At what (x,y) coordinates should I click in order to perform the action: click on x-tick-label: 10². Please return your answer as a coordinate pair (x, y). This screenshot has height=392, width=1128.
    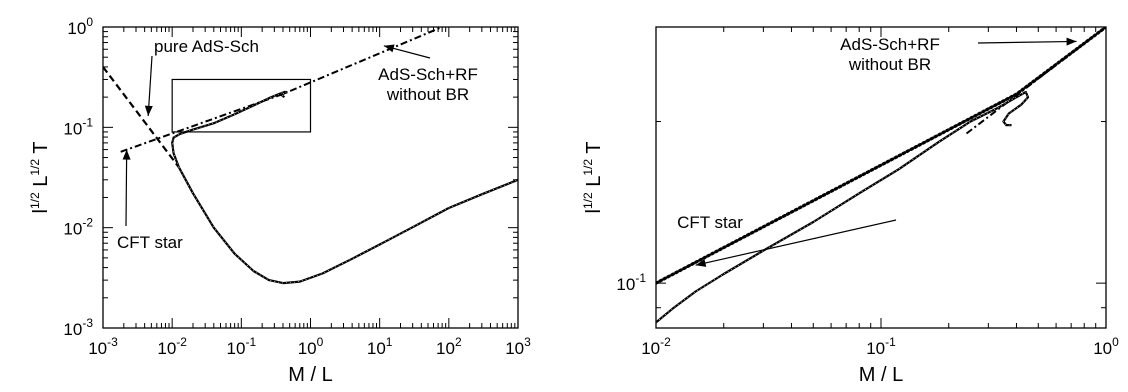
    Looking at the image, I should click on (449, 346).